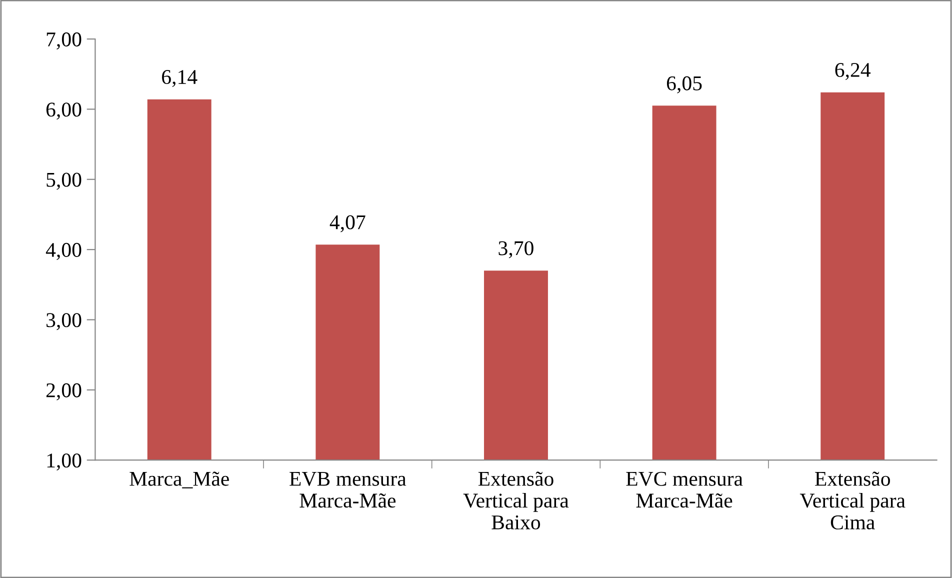 The width and height of the screenshot is (952, 578). I want to click on y-tick-label: 3,00, so click(64, 321).